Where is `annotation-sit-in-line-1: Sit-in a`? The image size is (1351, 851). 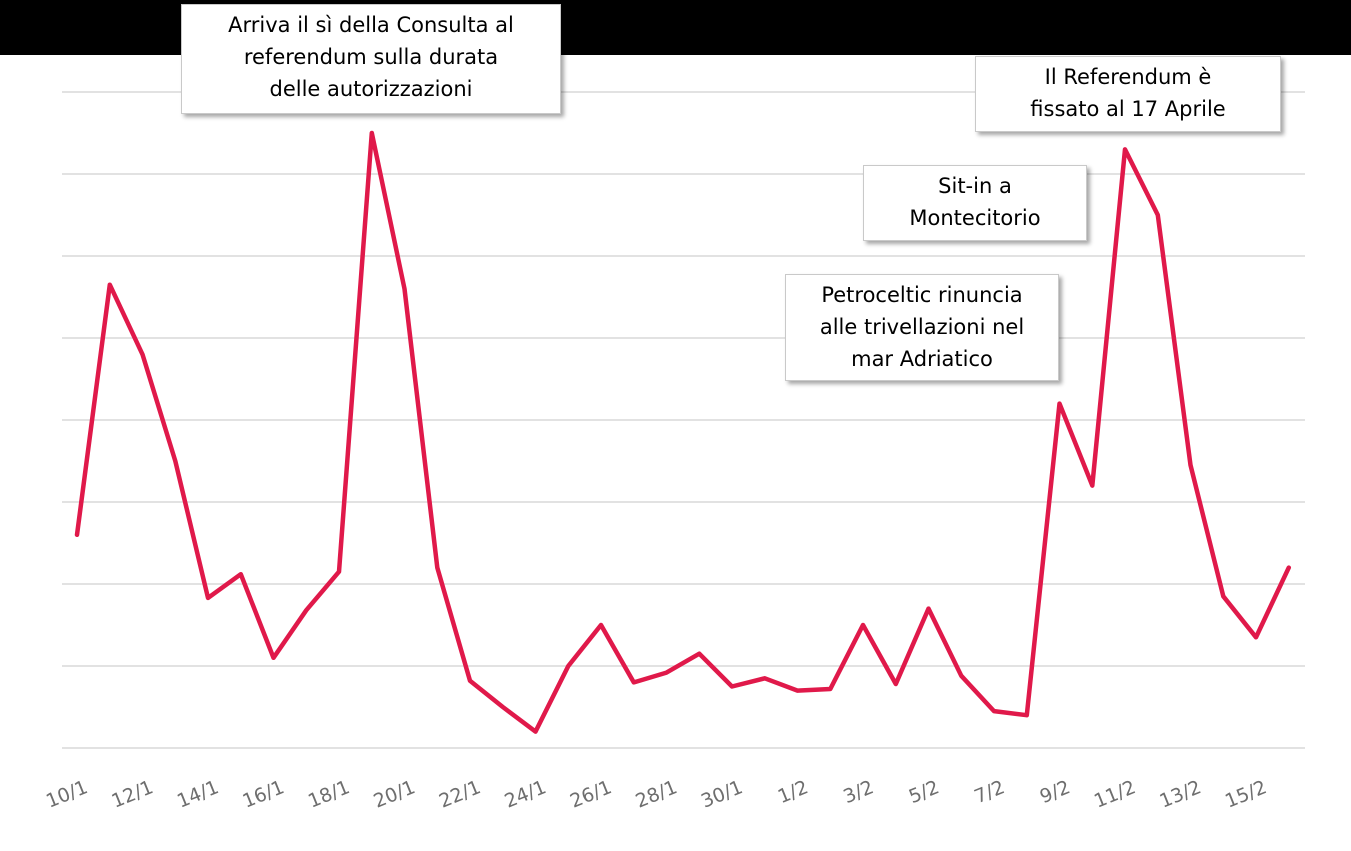
annotation-sit-in-line-1: Sit-in a is located at coordinates (975, 186).